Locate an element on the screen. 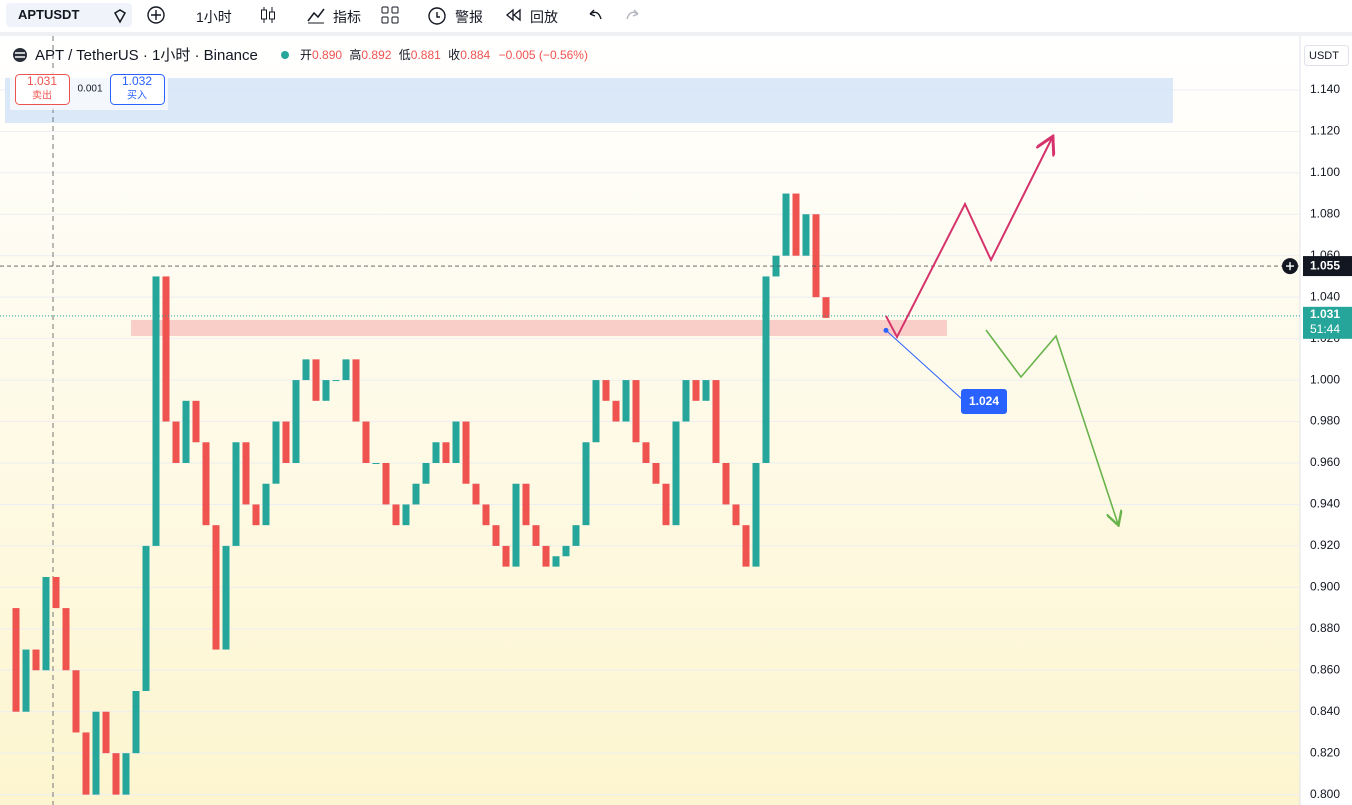  bearish-arrow is located at coordinates (1051, 426).